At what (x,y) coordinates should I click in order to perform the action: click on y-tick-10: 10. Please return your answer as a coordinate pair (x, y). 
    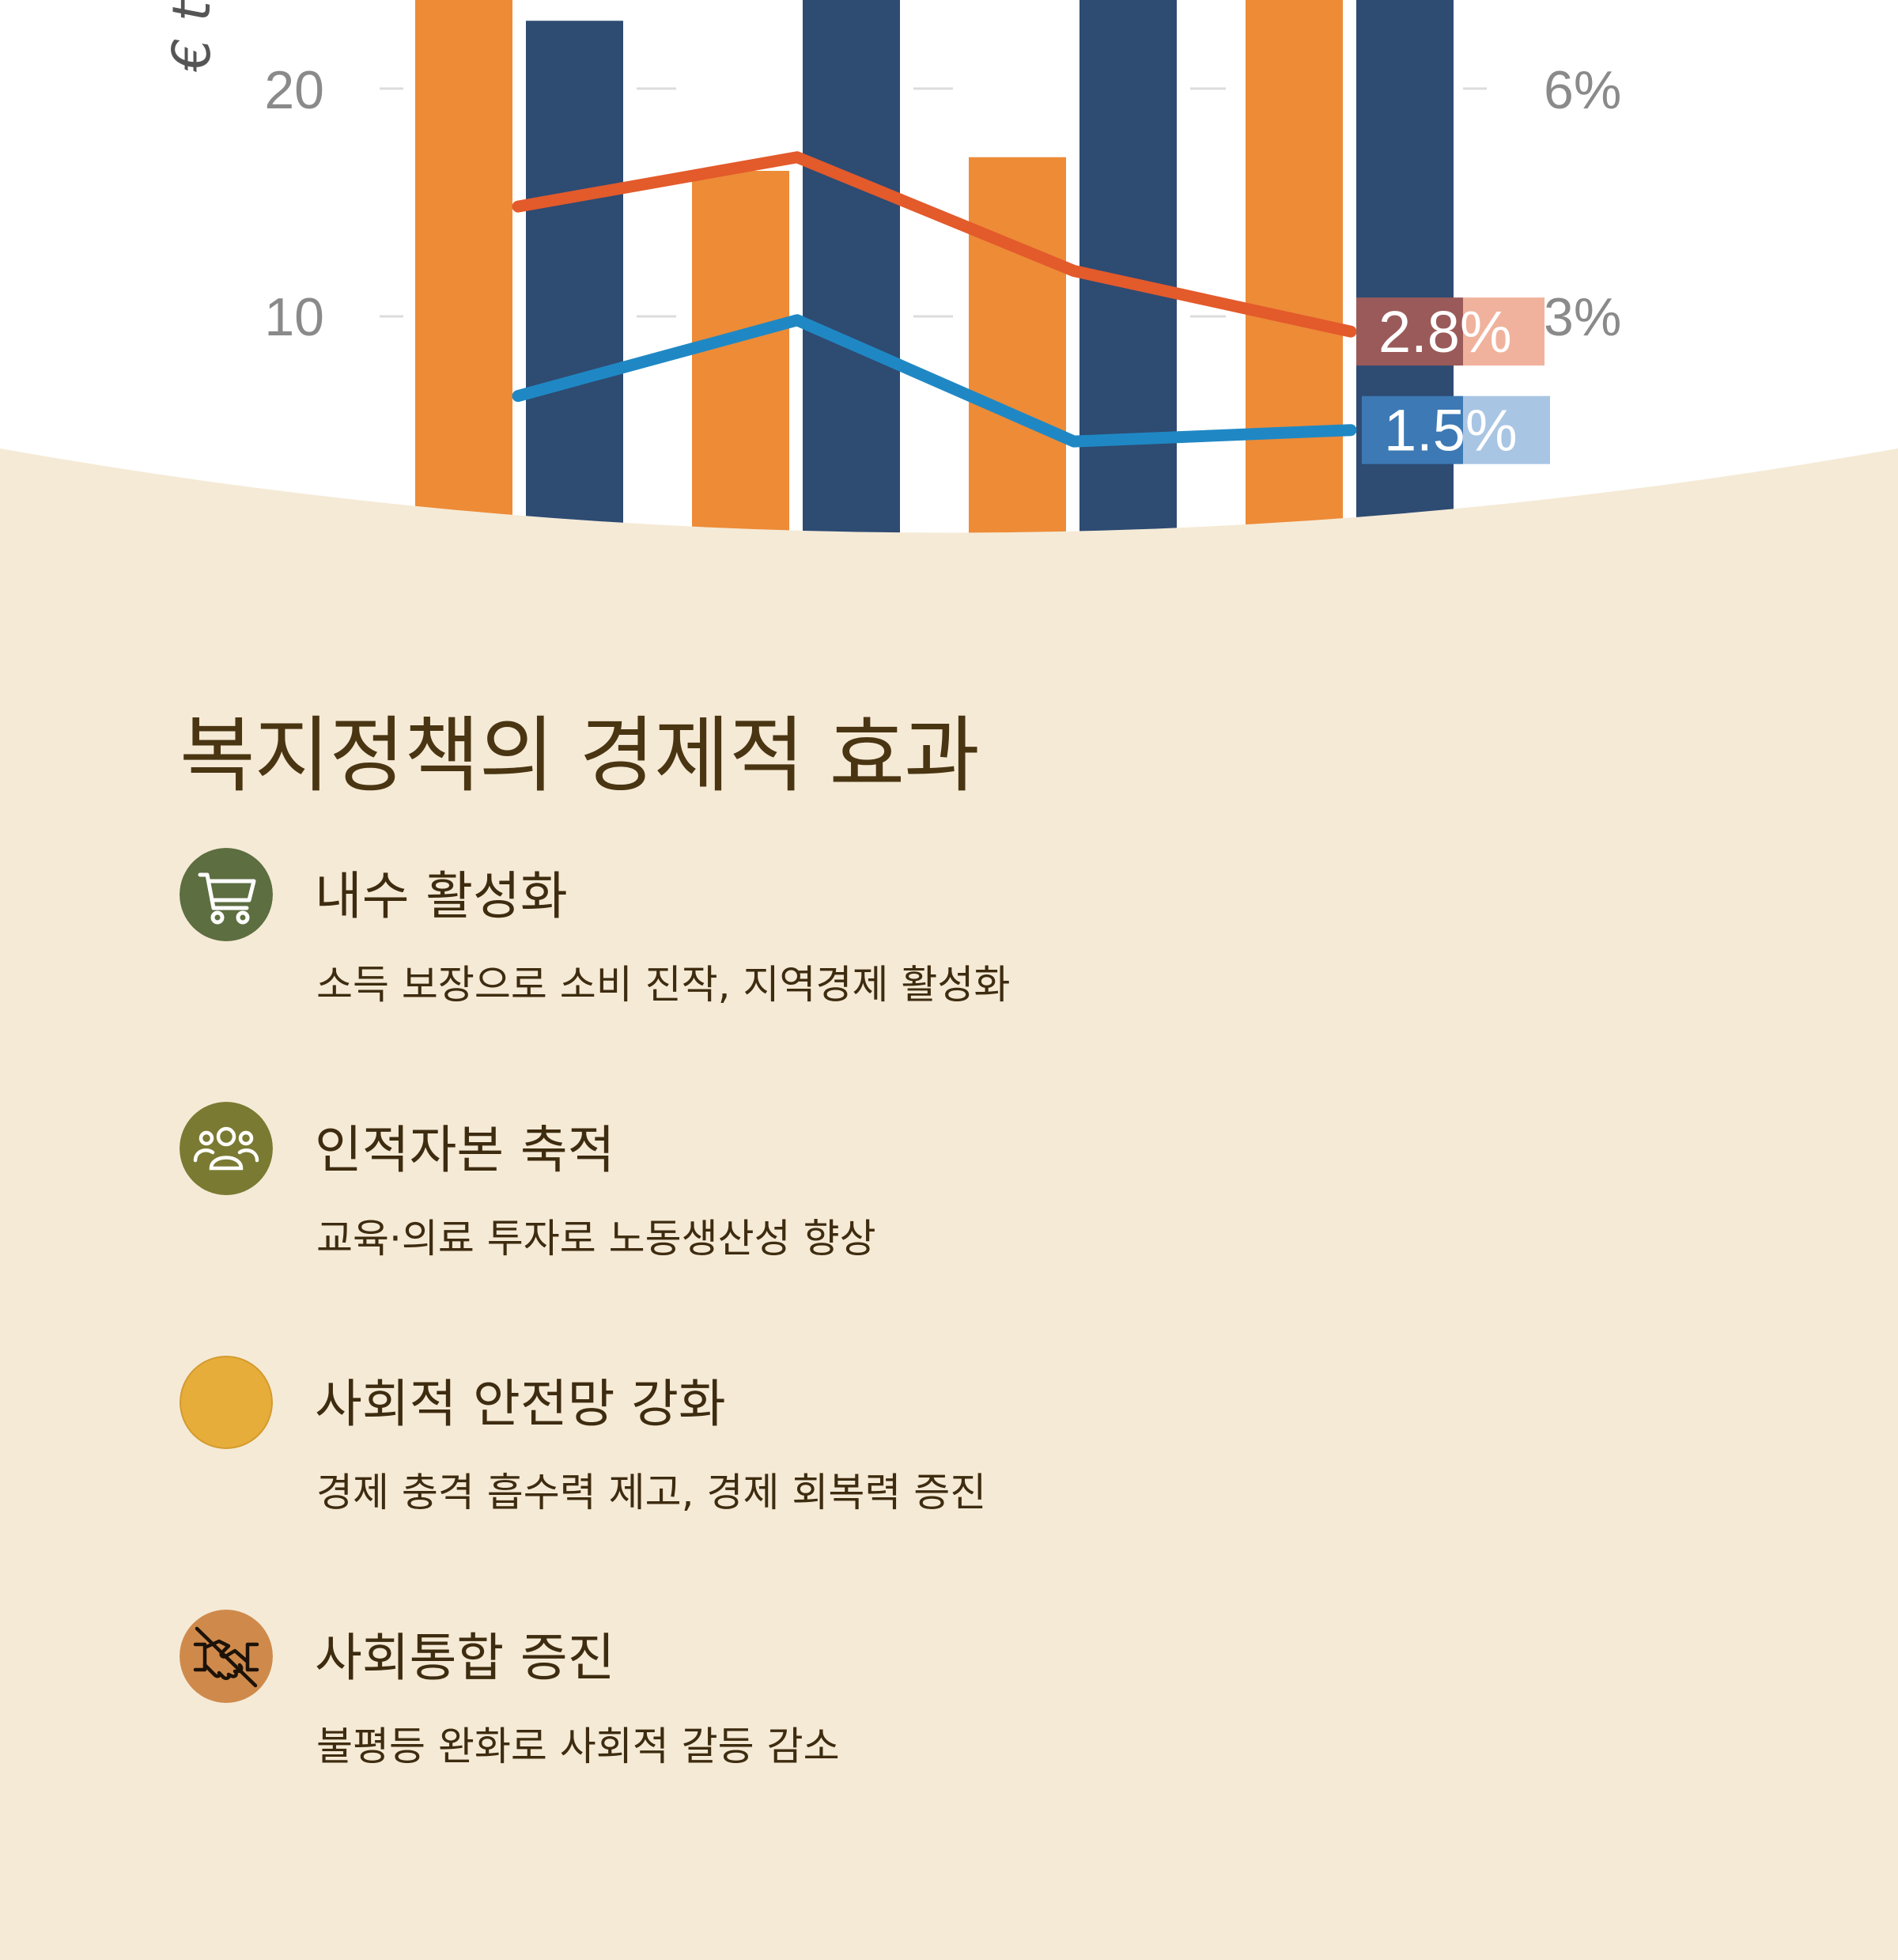
    Looking at the image, I should click on (294, 317).